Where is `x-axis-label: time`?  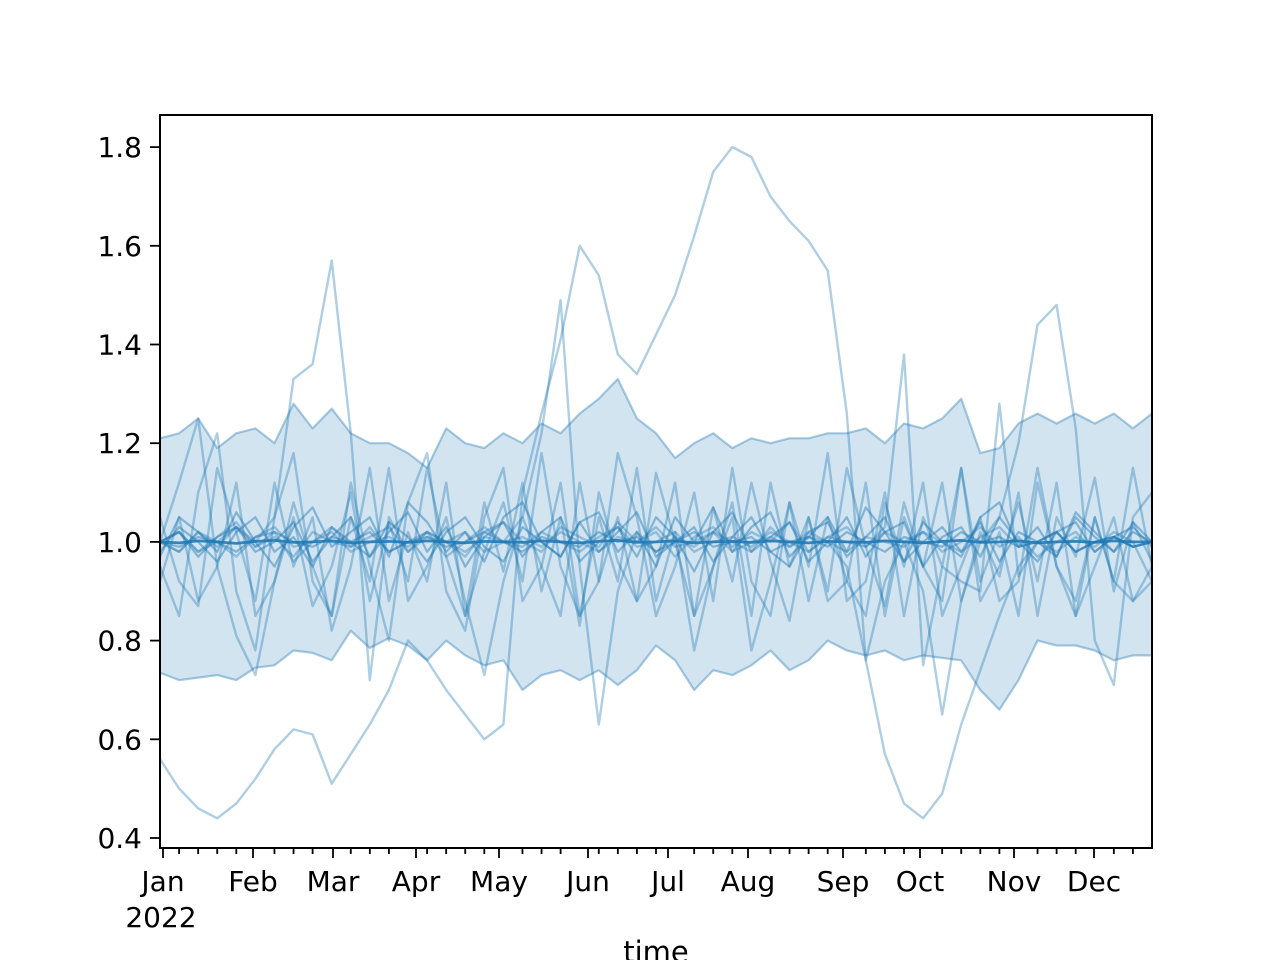
x-axis-label: time is located at coordinates (656, 947).